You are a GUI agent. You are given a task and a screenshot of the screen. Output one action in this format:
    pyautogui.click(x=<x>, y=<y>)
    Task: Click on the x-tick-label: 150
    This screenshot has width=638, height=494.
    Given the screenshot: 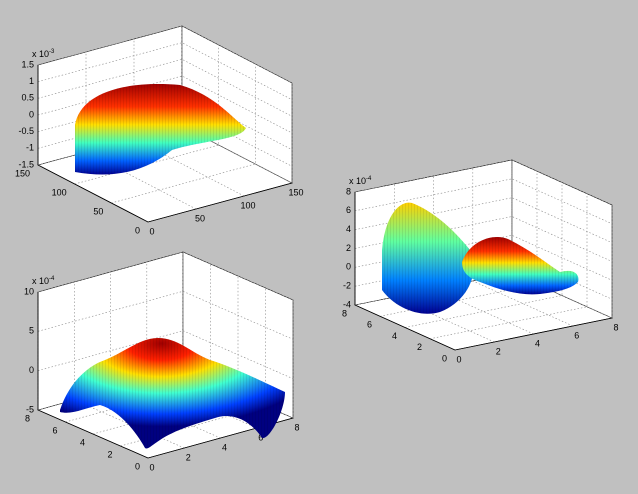 What is the action you would take?
    pyautogui.click(x=295, y=192)
    